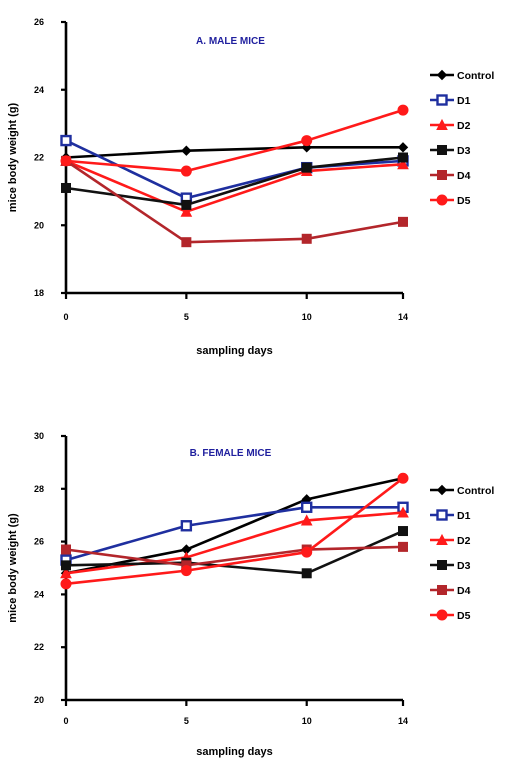 This screenshot has width=512, height=770. I want to click on legend-label: D2, so click(464, 126).